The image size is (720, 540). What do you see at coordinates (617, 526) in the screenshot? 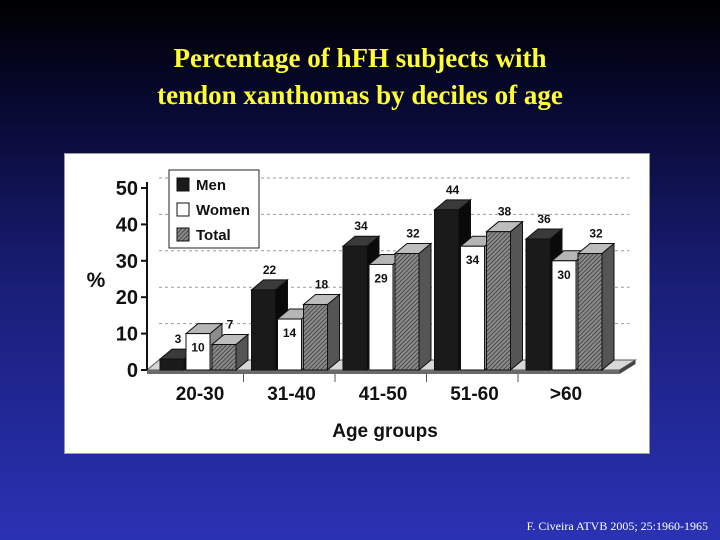
I see `citation: F. Civeira ATVB 2005; 25:1960-1965` at bounding box center [617, 526].